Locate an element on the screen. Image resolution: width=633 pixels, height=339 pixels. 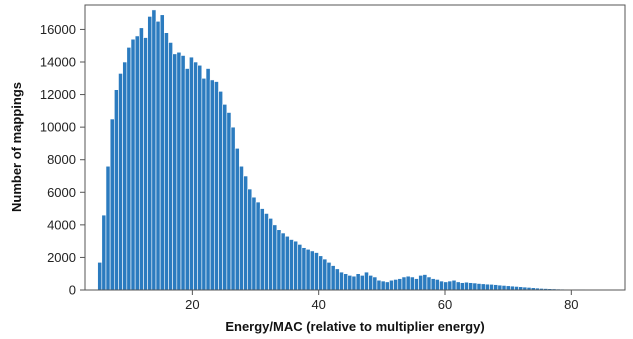
y-tick-label: 0 is located at coordinates (72, 290).